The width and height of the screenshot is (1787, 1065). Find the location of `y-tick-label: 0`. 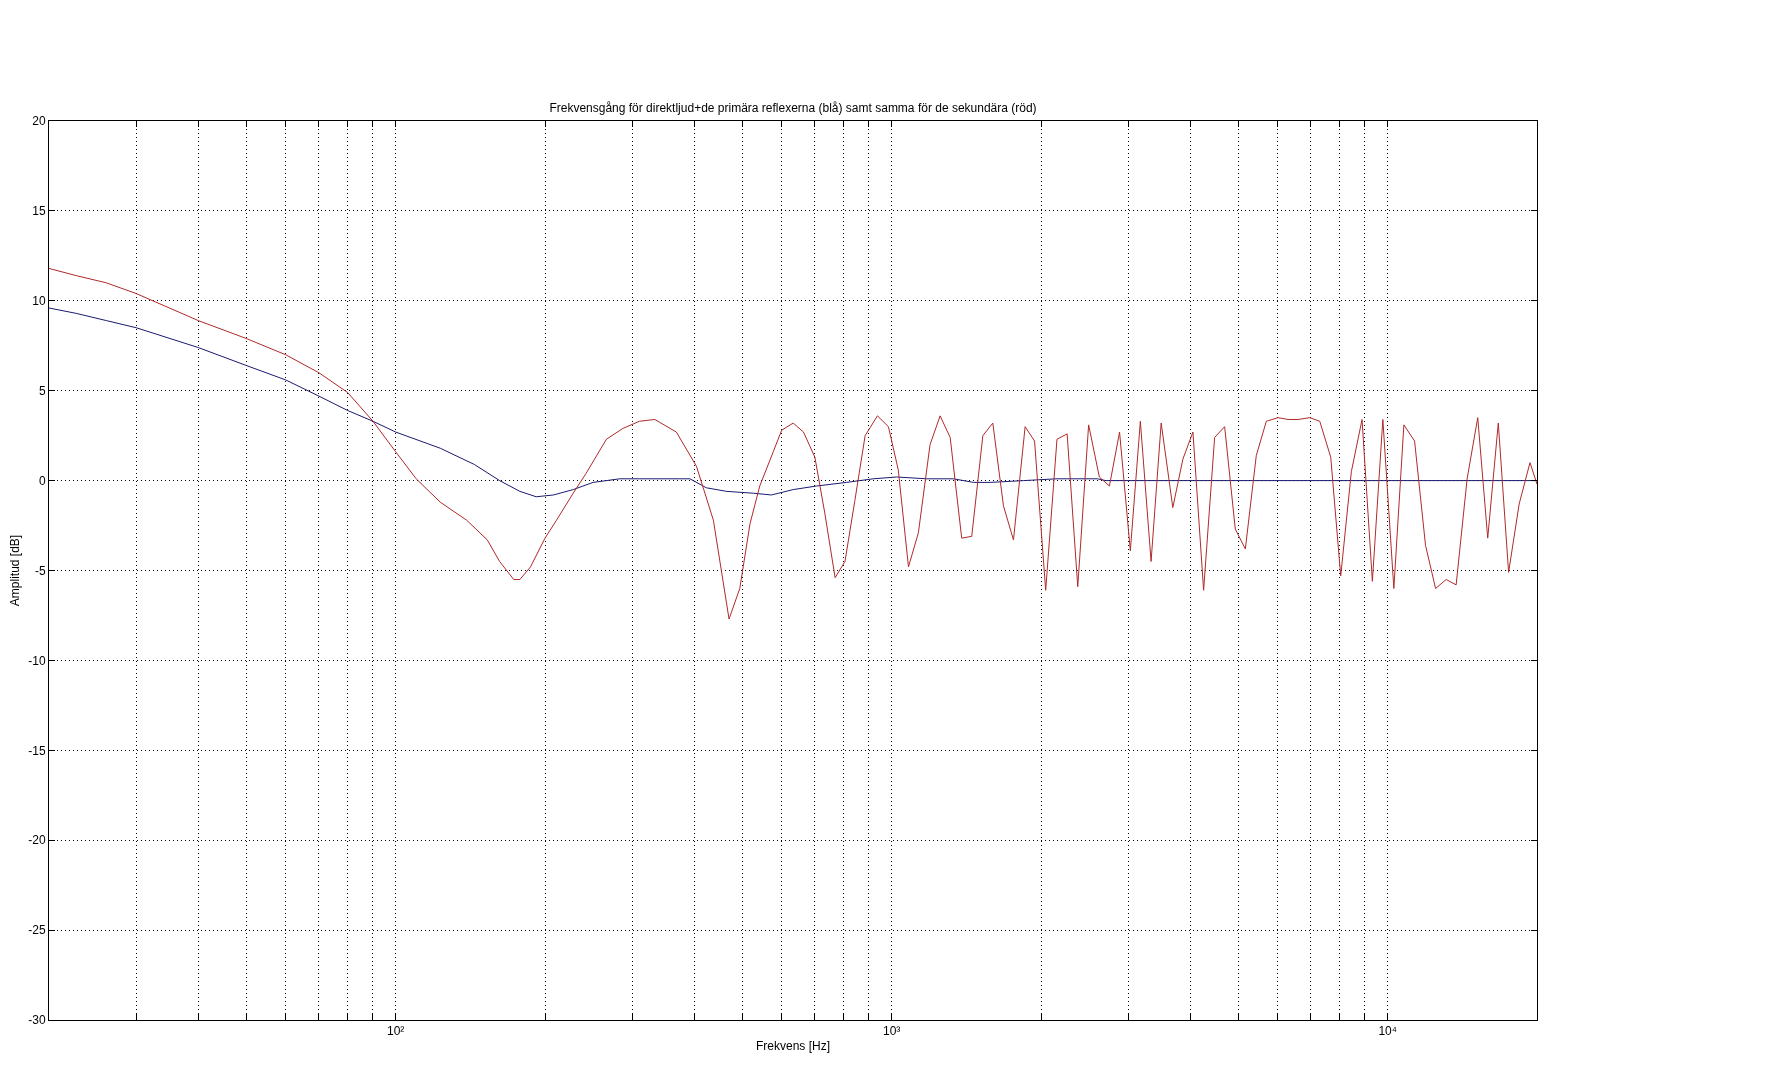

y-tick-label: 0 is located at coordinates (42, 480).